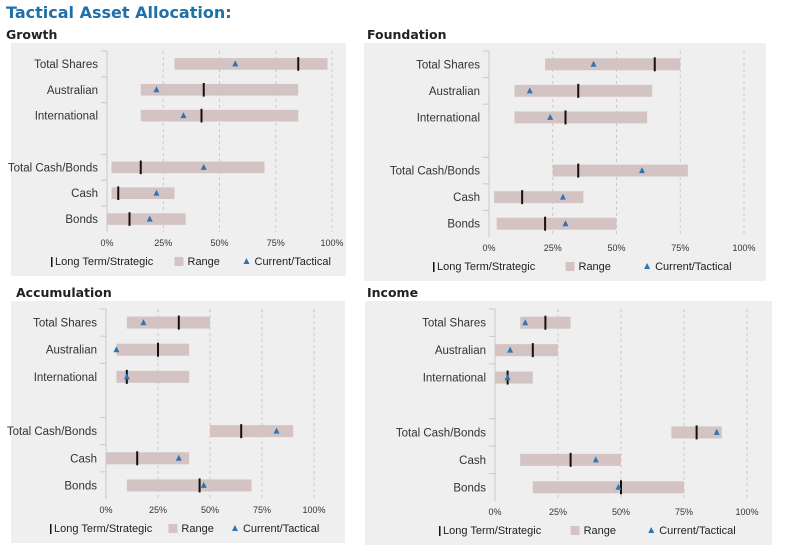 The image size is (787, 555). What do you see at coordinates (81, 220) in the screenshot?
I see `category-label: Bonds` at bounding box center [81, 220].